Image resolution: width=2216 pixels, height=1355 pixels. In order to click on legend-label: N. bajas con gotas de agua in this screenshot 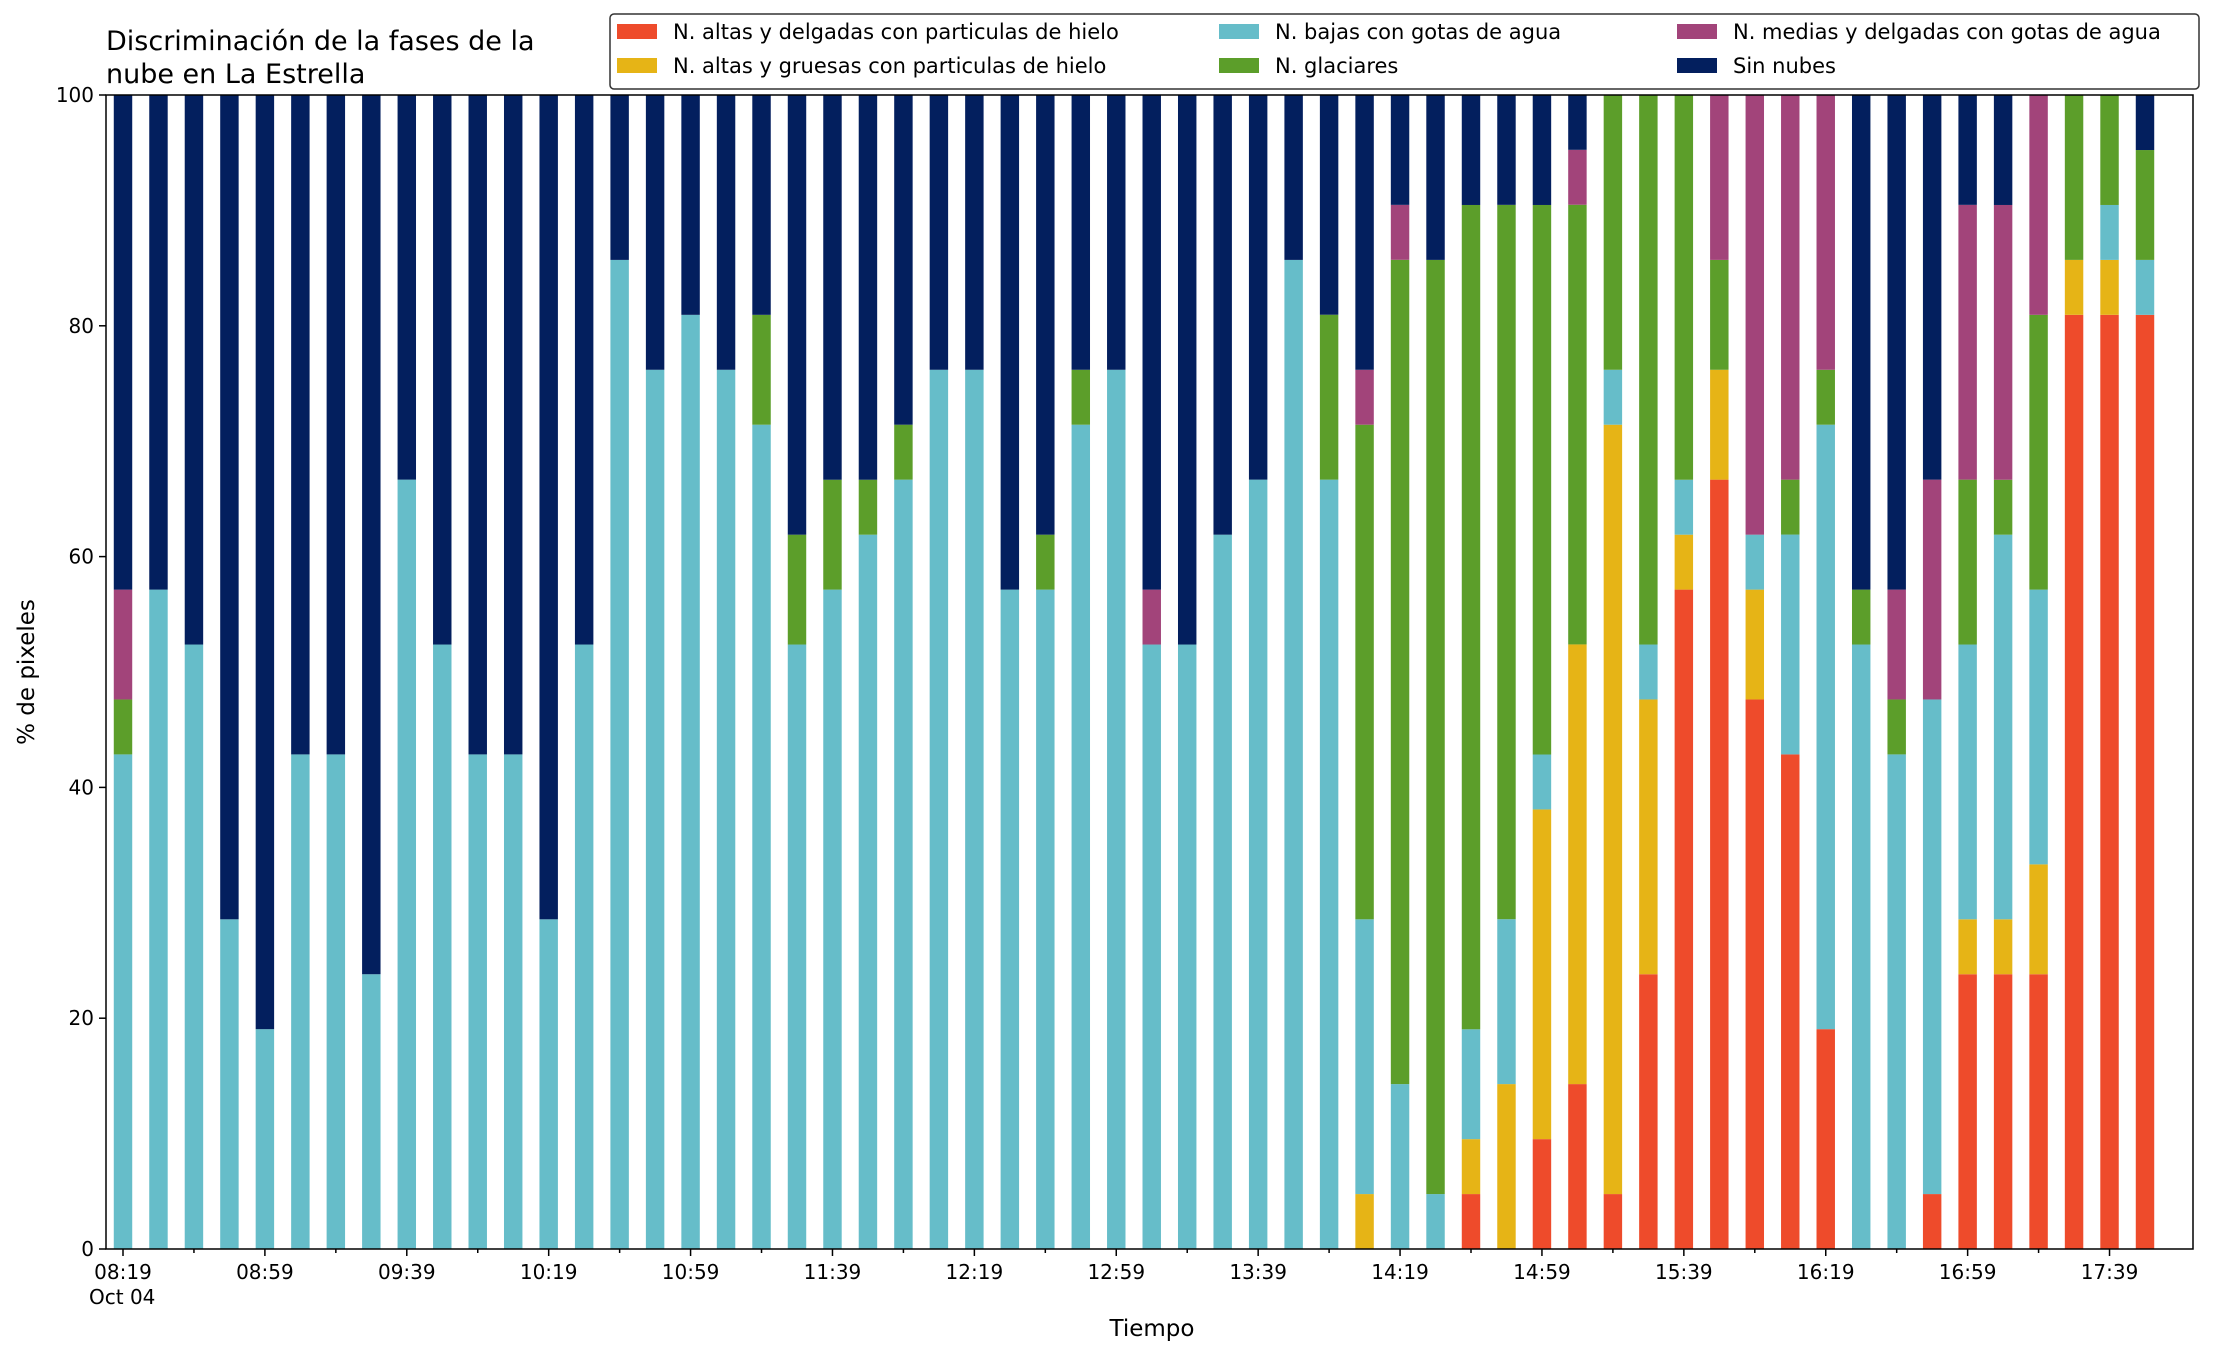, I will do `click(1418, 32)`.